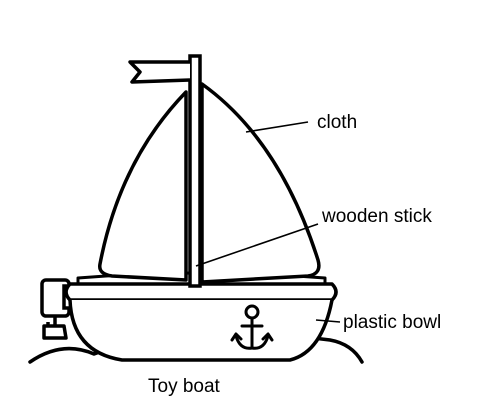 The width and height of the screenshot is (477, 416). What do you see at coordinates (143, 186) in the screenshot?
I see `left-sail` at bounding box center [143, 186].